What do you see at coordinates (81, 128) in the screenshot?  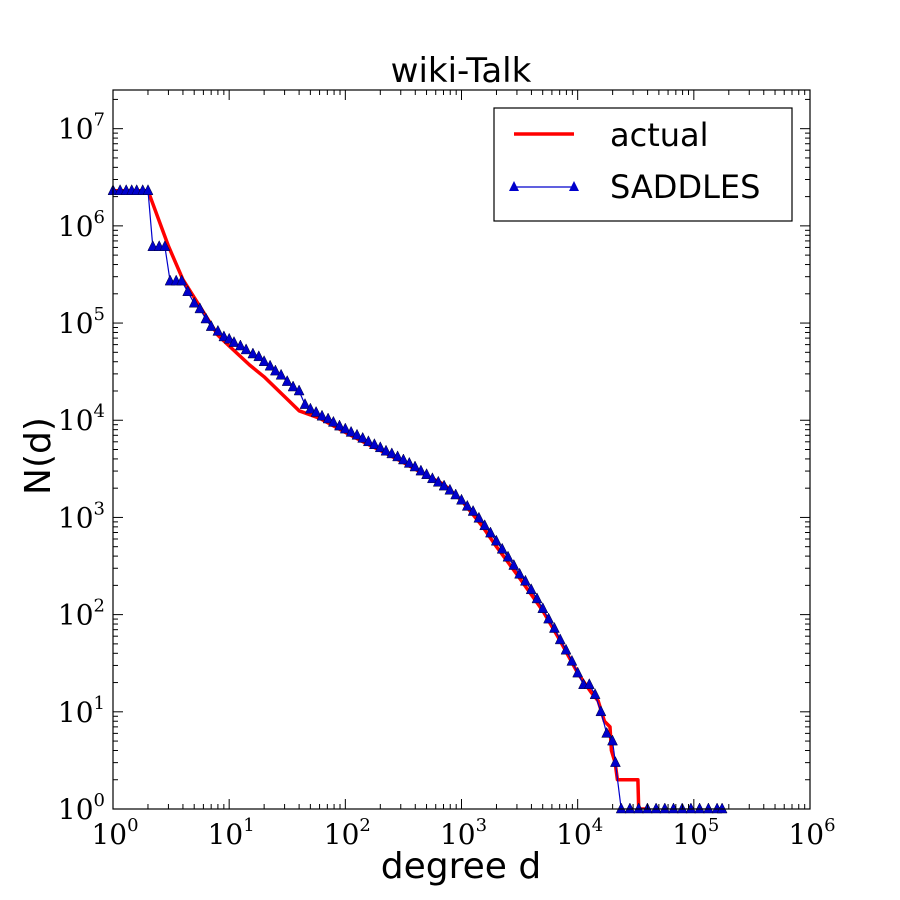 I see `y-tick-label: 10⁷` at bounding box center [81, 128].